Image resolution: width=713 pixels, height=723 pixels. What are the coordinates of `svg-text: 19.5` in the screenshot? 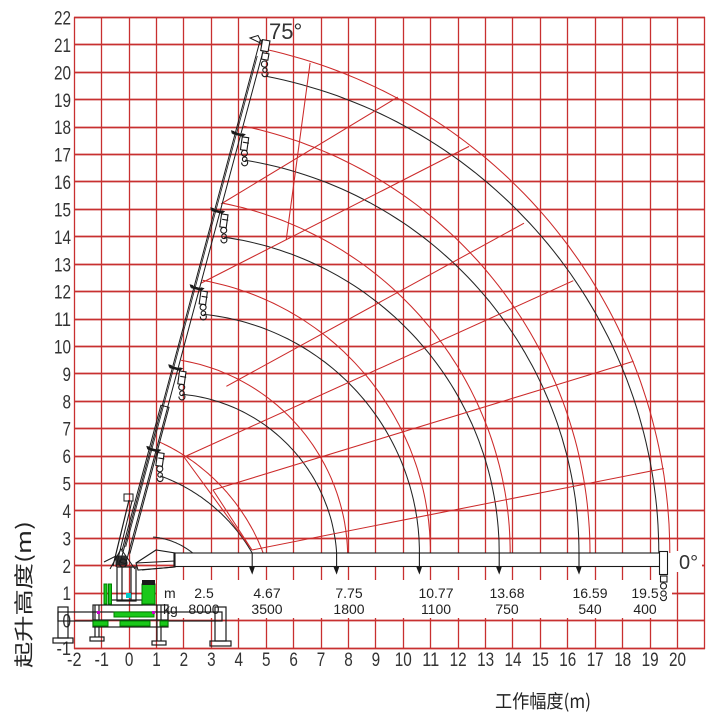 It's located at (644, 593).